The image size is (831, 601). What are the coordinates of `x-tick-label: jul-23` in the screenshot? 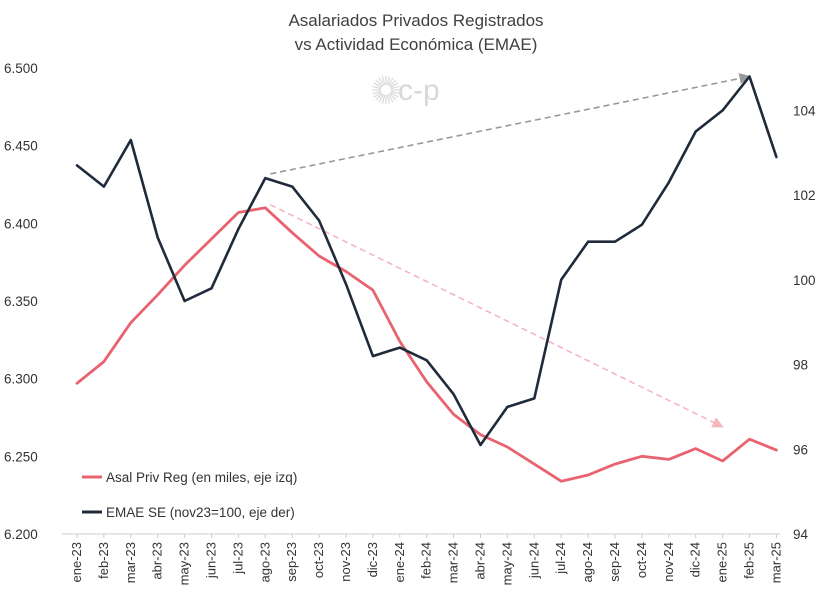 It's located at (237, 558).